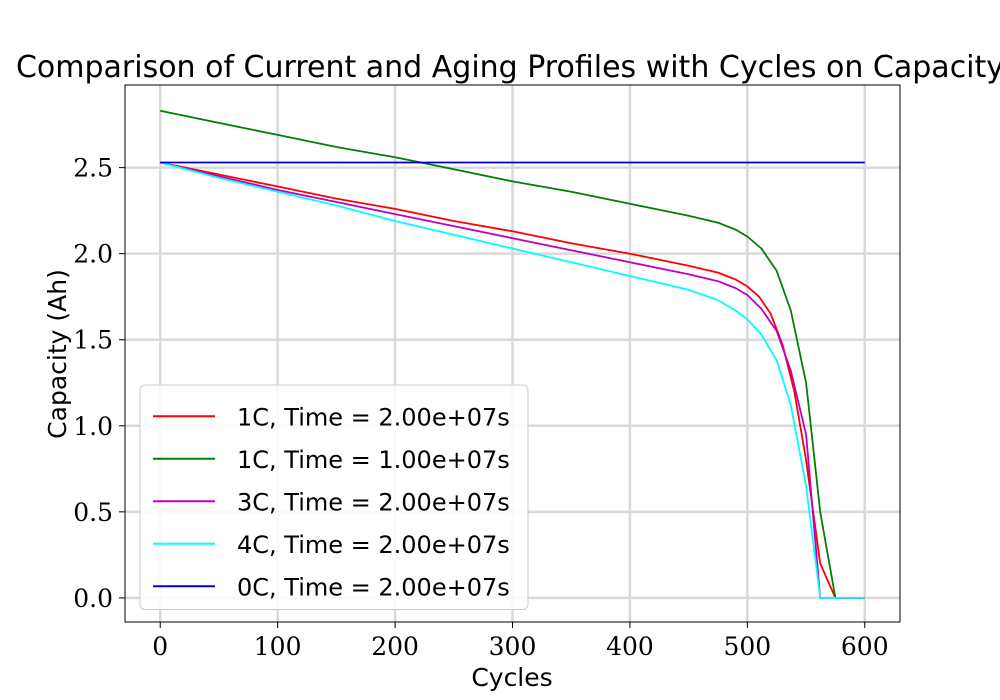 The image size is (1000, 700). Describe the element at coordinates (93, 340) in the screenshot. I see `y-tick-label: 1.5` at that location.